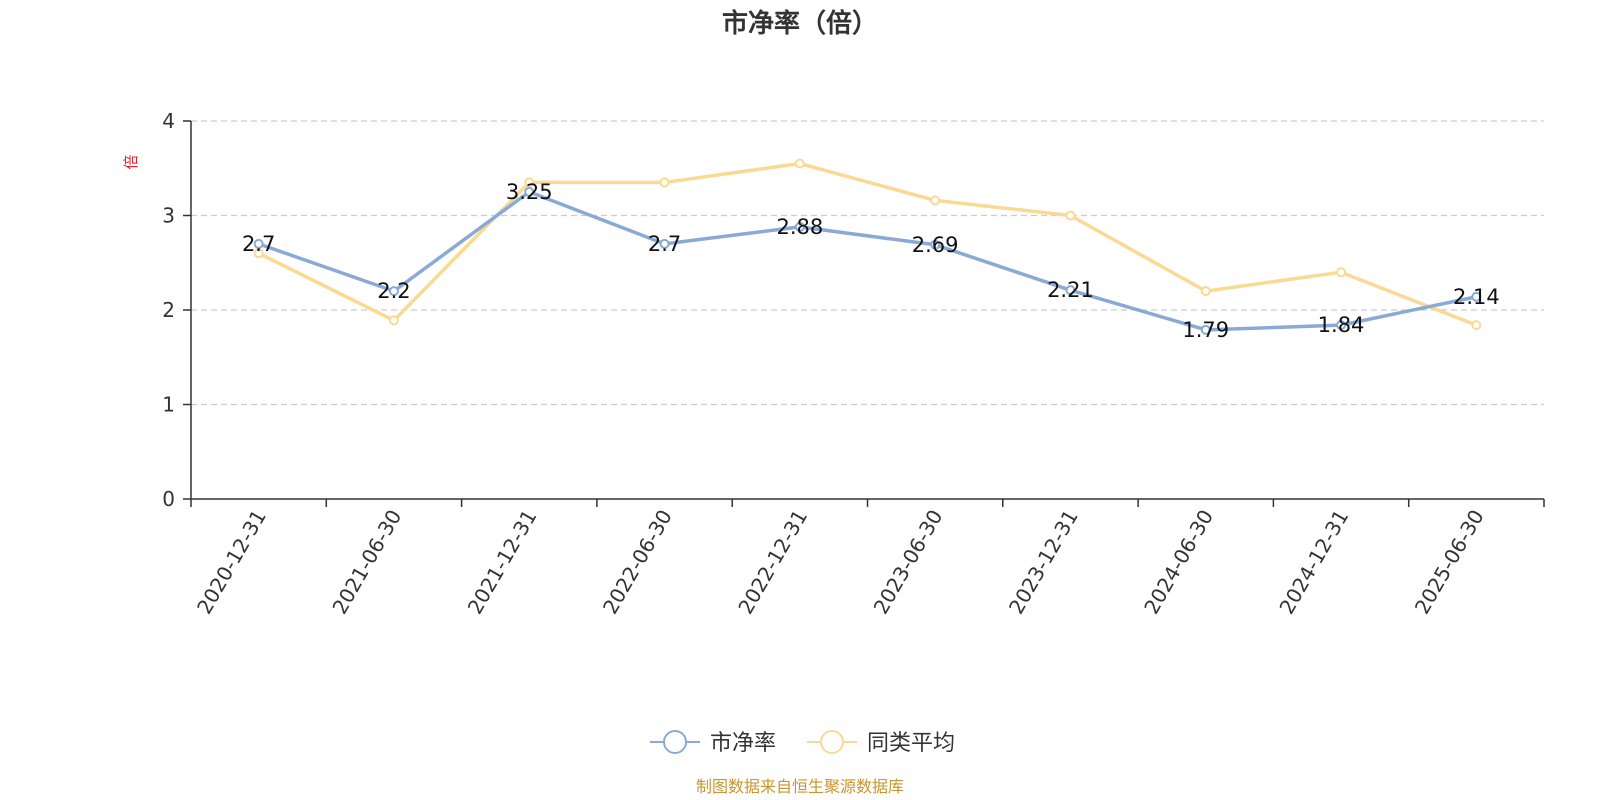 The height and width of the screenshot is (800, 1600). What do you see at coordinates (802, 743) in the screenshot?
I see `legend: 市净率 同类平均` at bounding box center [802, 743].